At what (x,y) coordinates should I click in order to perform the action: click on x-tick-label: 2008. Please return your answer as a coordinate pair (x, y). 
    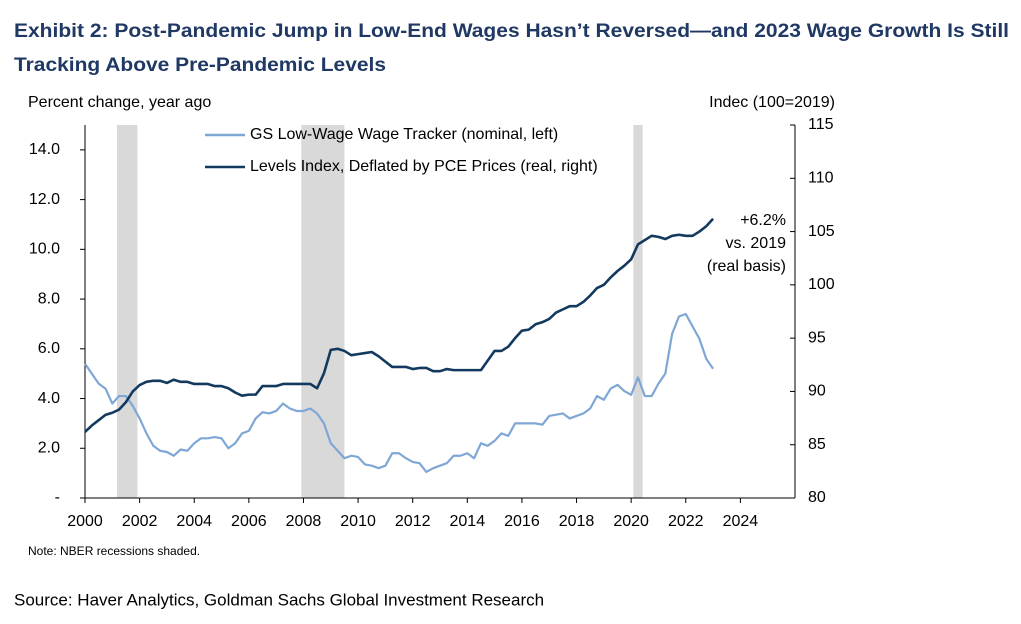
    Looking at the image, I should click on (304, 521).